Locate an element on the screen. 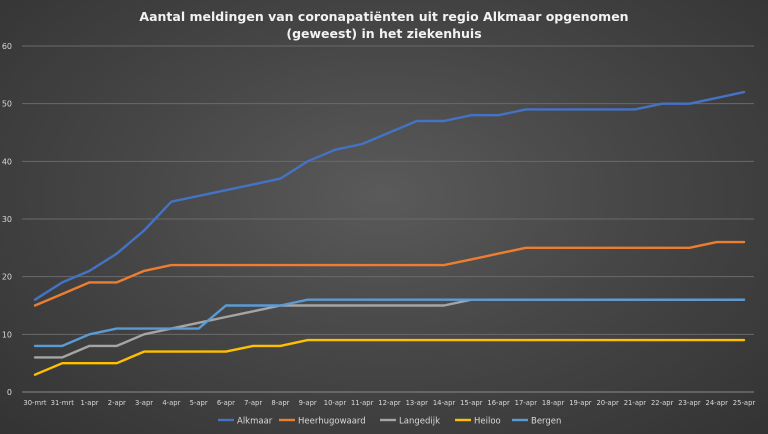  x-tick-label: 6-apr is located at coordinates (226, 403).